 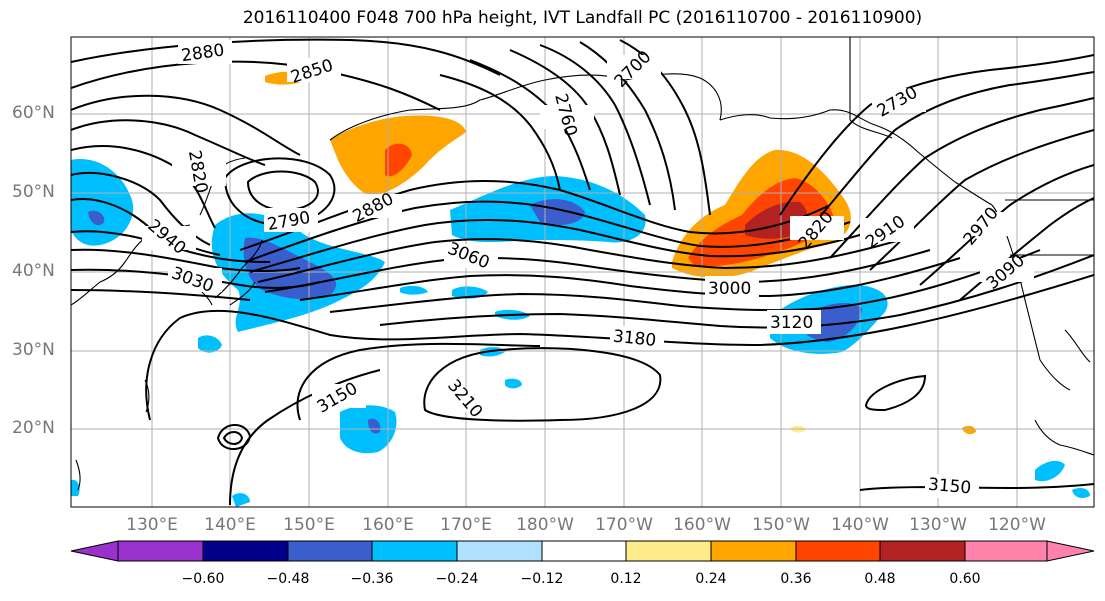 What do you see at coordinates (1081, 493) in the screenshot?
I see `shade-neg-spot7` at bounding box center [1081, 493].